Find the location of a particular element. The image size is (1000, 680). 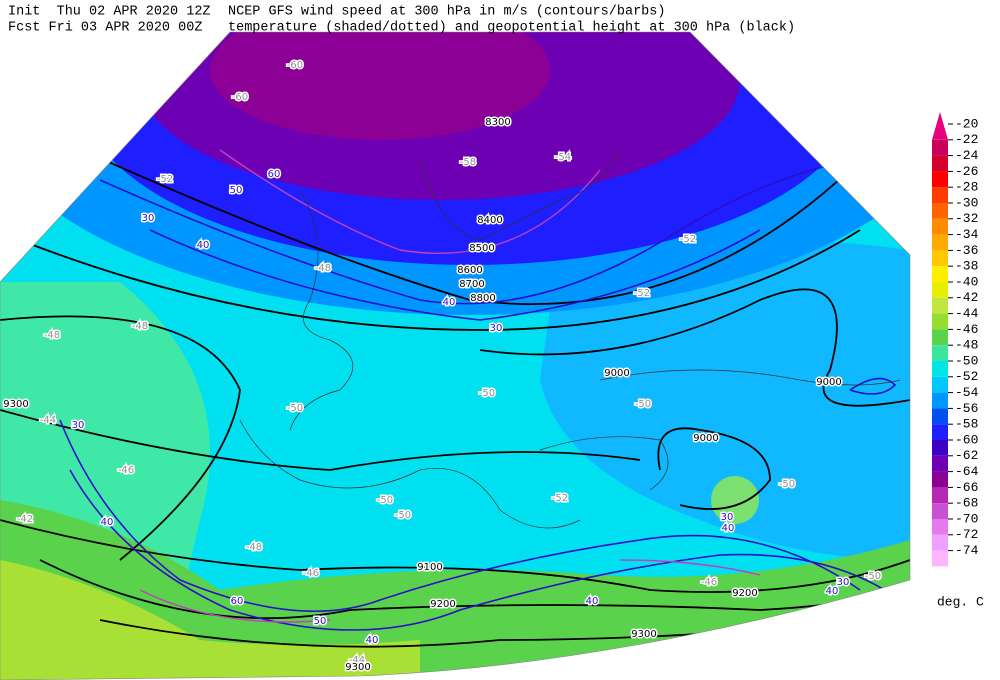

colorbar-label: -36 is located at coordinates (966, 250).